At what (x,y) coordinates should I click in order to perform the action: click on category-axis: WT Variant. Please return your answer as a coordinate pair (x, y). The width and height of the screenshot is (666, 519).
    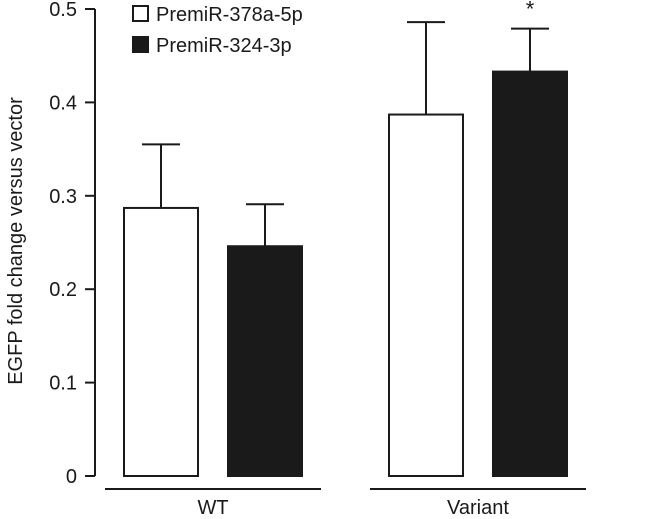
    Looking at the image, I should click on (345, 503).